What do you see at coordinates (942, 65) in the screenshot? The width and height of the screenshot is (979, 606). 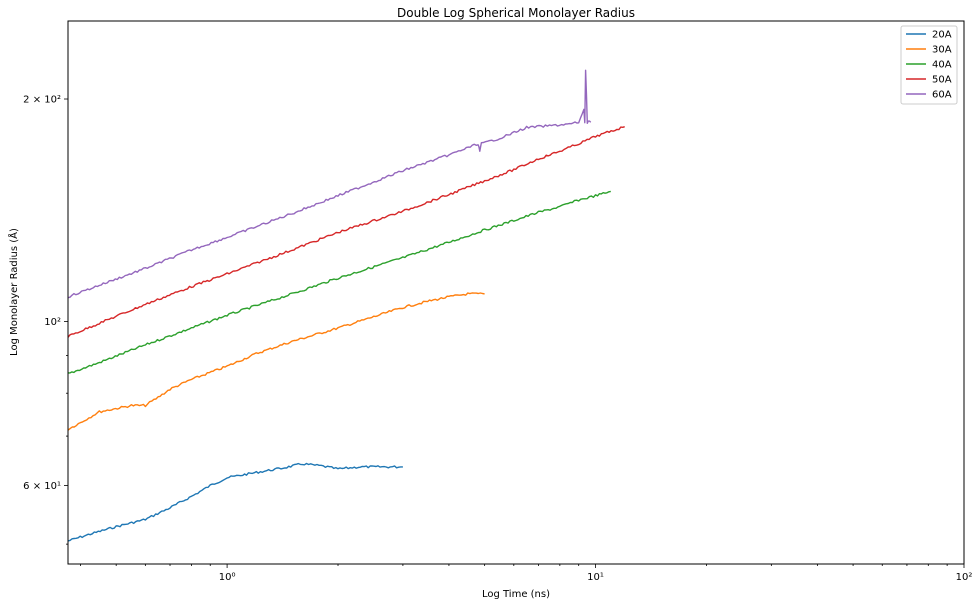 I see `legend-label: 40A` at bounding box center [942, 65].